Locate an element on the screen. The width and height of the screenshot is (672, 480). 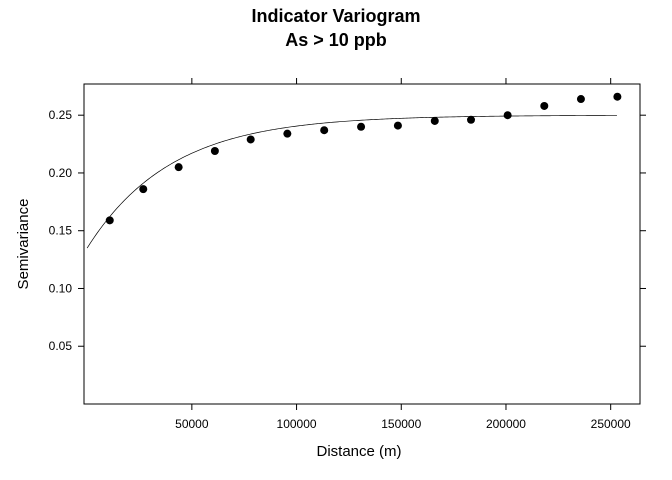
y-tick-label: 0.15 is located at coordinates (61, 231).